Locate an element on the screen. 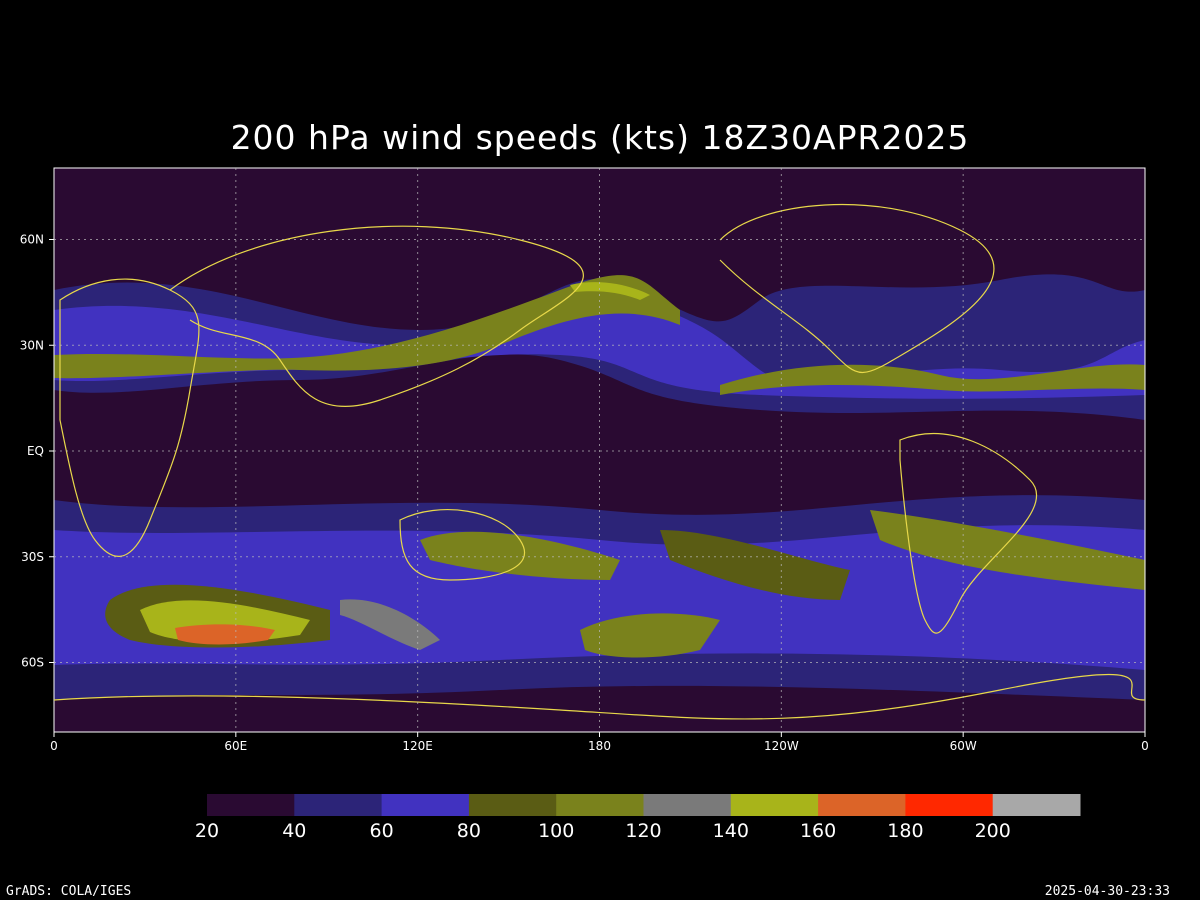 This screenshot has width=1200, height=900. lat-label: 30N is located at coordinates (32, 345).